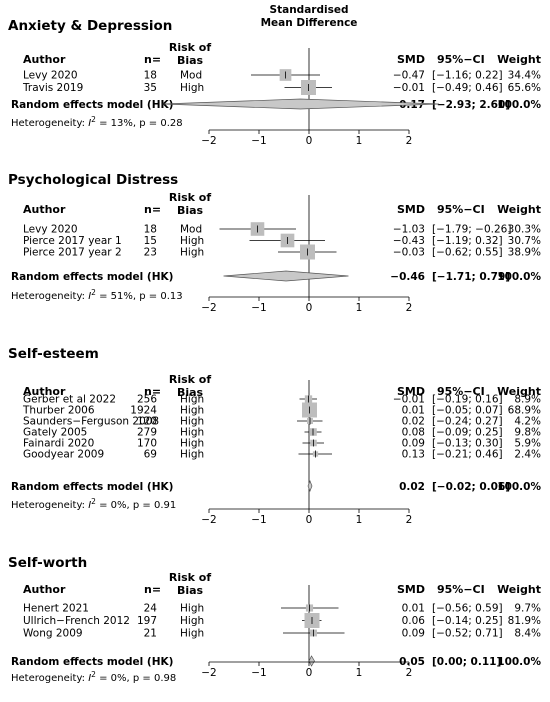  I want to click on study-smd: 0.08, so click(413, 433).